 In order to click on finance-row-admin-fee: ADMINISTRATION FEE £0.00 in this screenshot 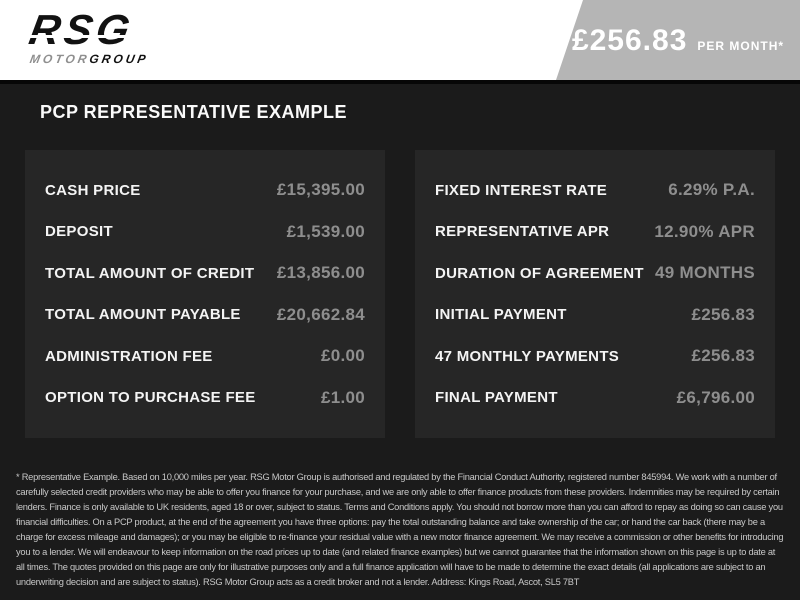, I will do `click(205, 356)`.